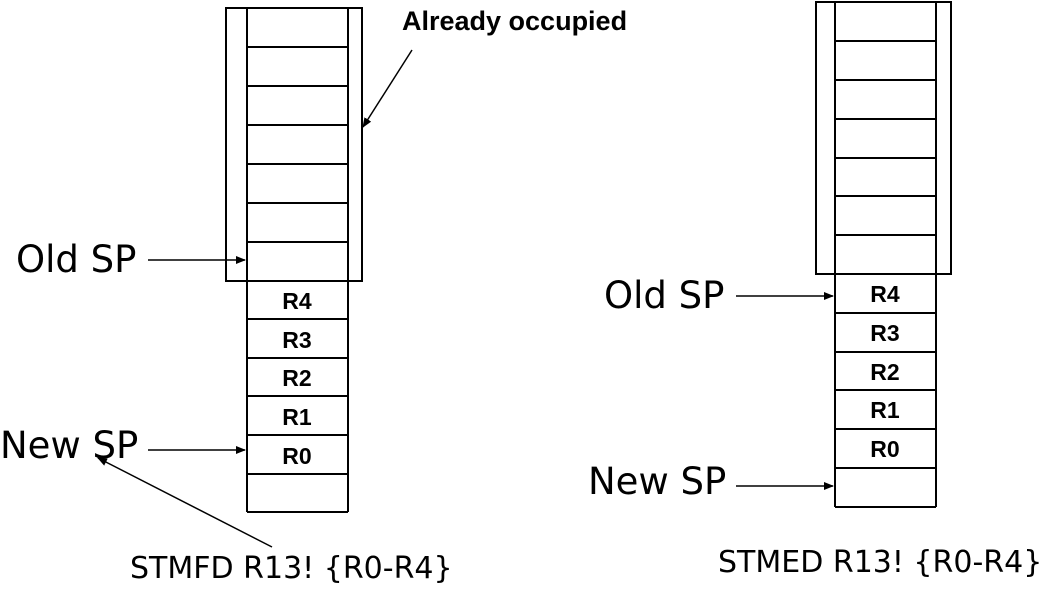  What do you see at coordinates (657, 481) in the screenshot?
I see `new-sp-label-right: New SP` at bounding box center [657, 481].